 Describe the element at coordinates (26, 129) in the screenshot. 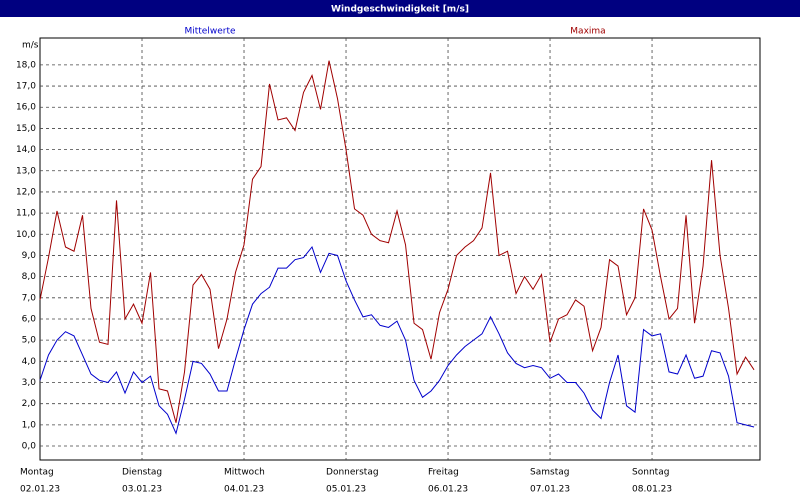

I see `y-tick-label: 15,0` at that location.